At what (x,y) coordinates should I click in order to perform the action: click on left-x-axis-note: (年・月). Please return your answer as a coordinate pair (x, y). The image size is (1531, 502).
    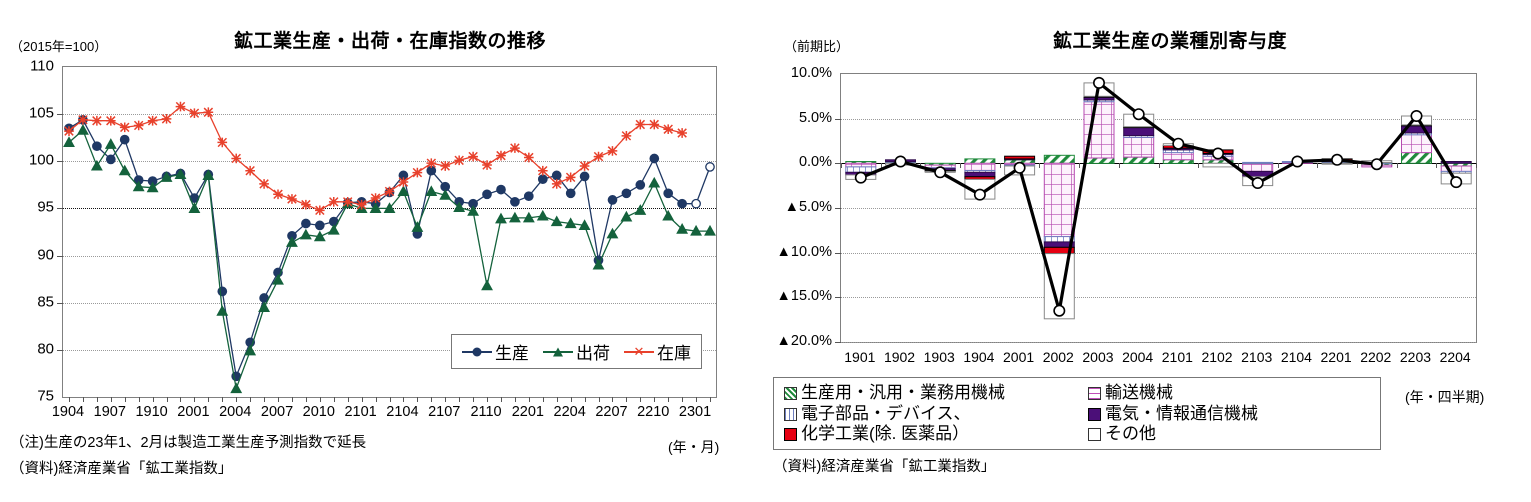
    Looking at the image, I should click on (694, 447).